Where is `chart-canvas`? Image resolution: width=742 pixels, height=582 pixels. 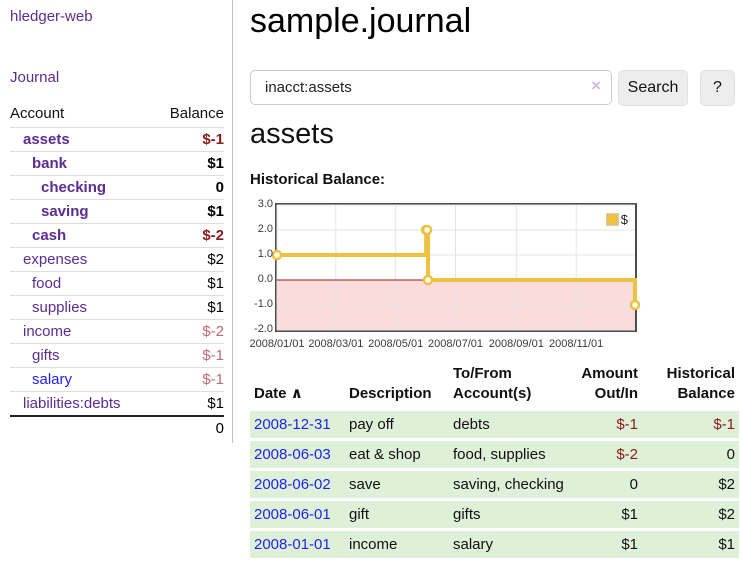 chart-canvas is located at coordinates (456, 267).